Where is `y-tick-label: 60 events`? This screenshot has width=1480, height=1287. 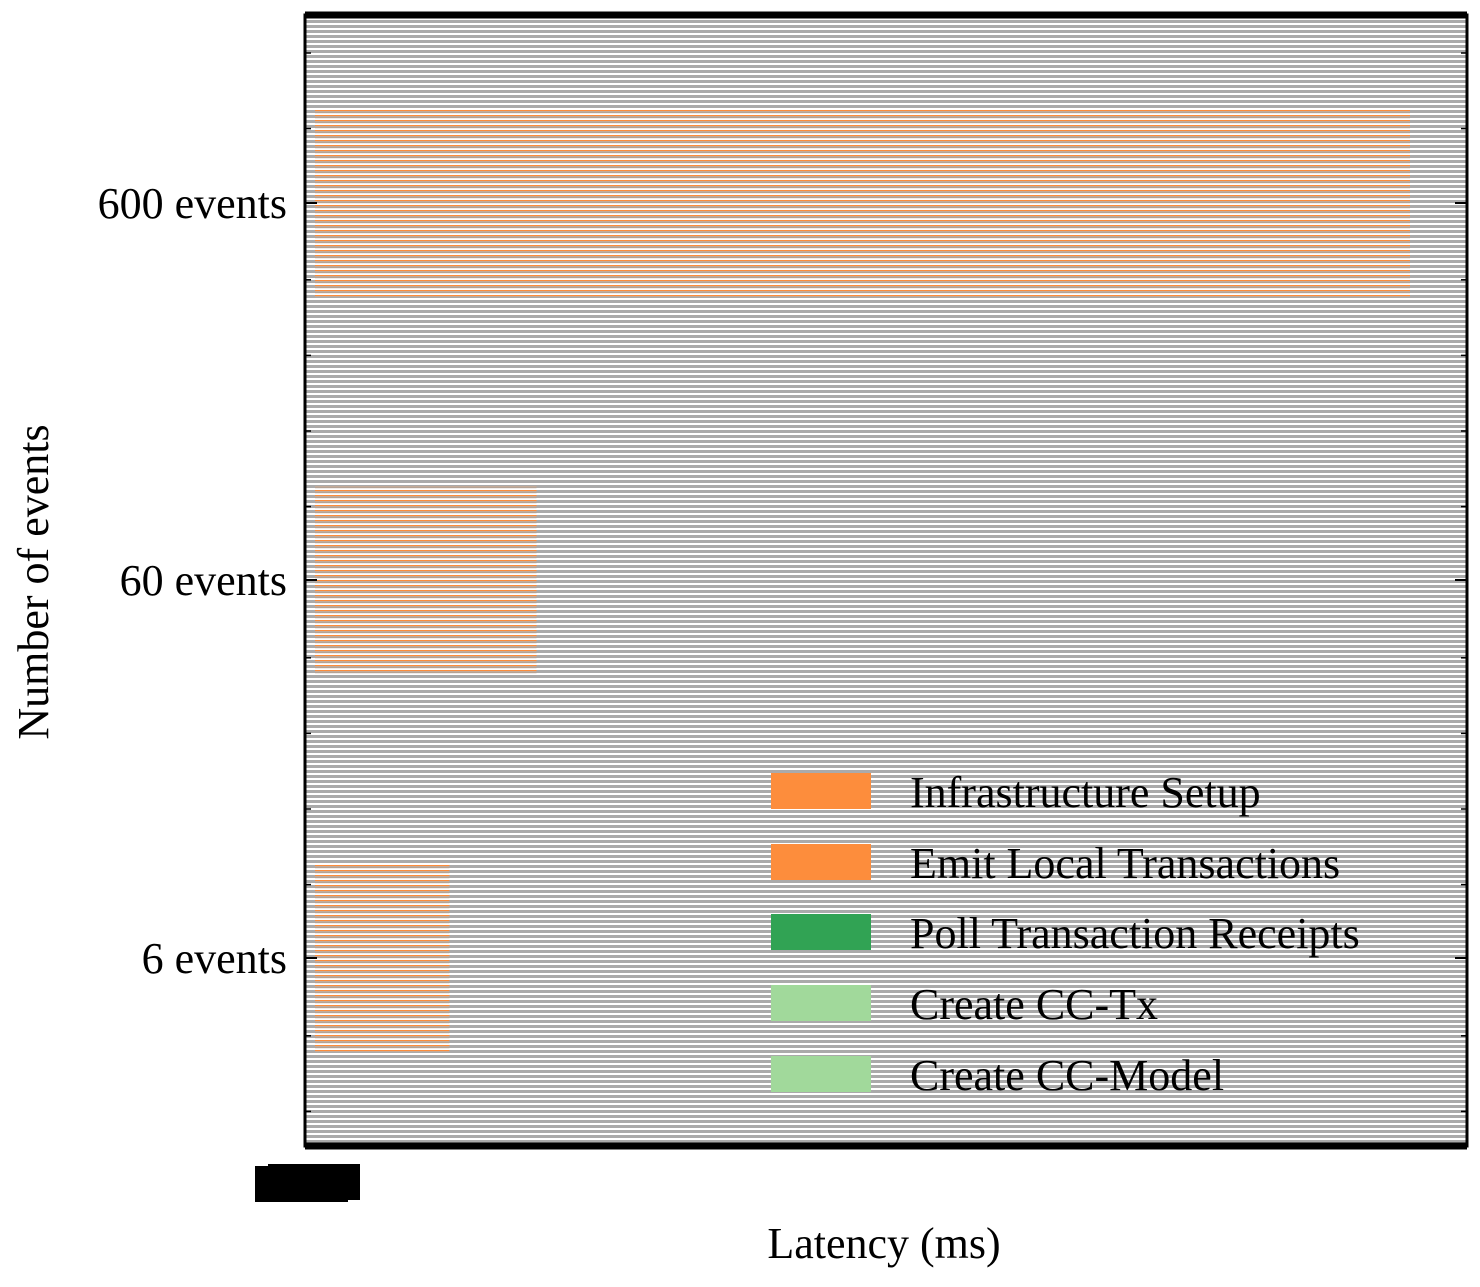
y-tick-label: 60 events is located at coordinates (203, 580).